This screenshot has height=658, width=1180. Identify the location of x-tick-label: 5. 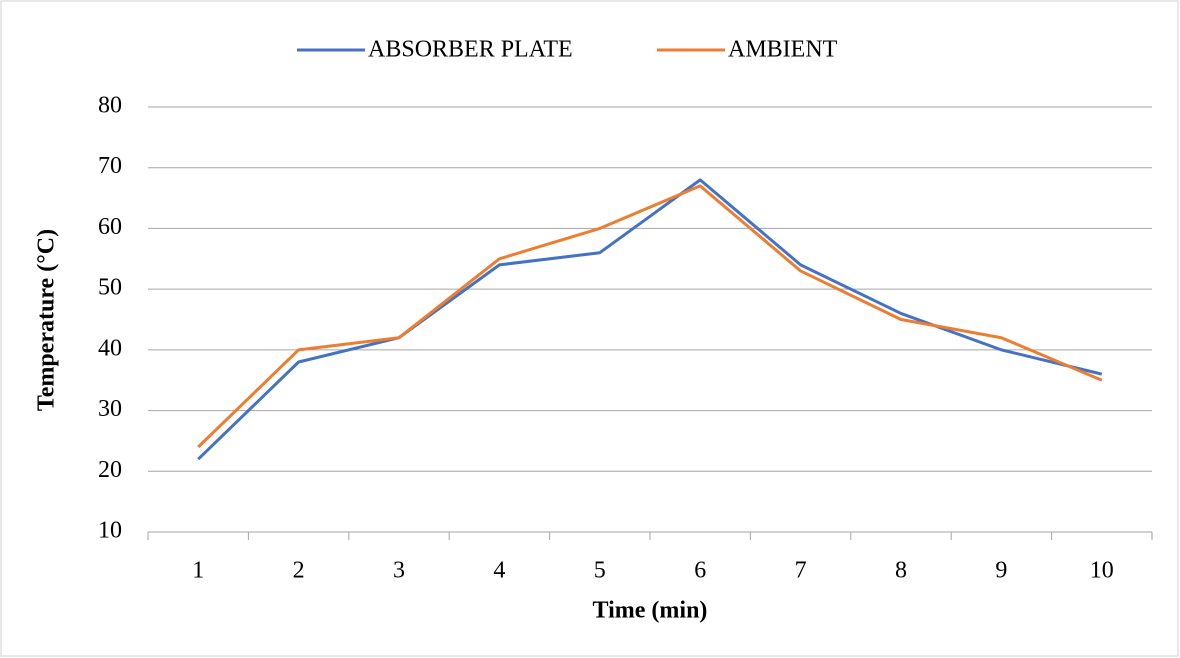
(600, 571).